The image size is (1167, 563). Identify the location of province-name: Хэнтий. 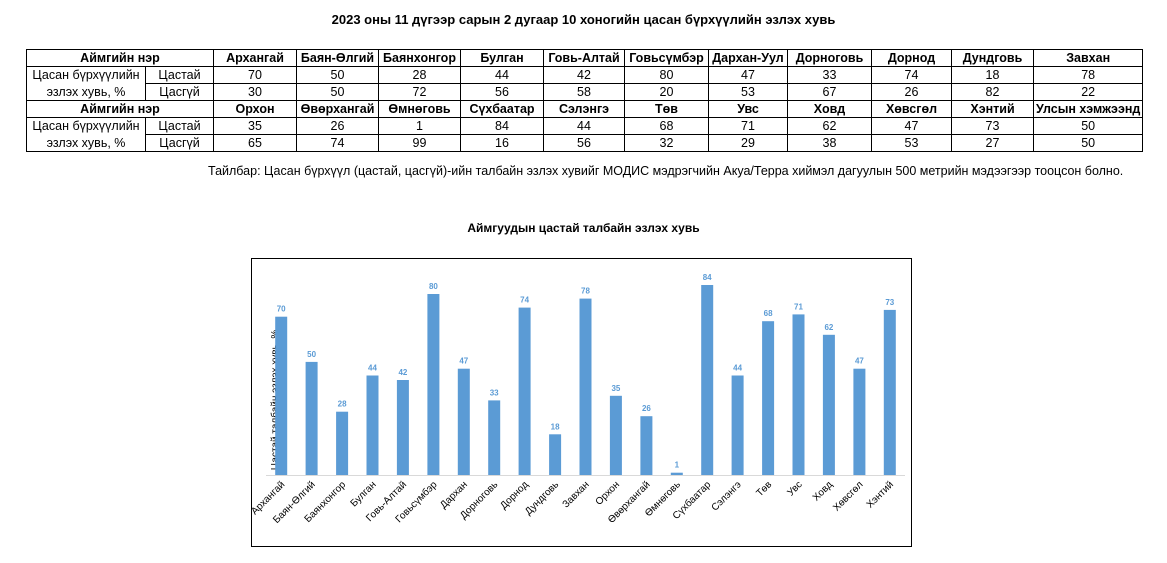
(992, 109).